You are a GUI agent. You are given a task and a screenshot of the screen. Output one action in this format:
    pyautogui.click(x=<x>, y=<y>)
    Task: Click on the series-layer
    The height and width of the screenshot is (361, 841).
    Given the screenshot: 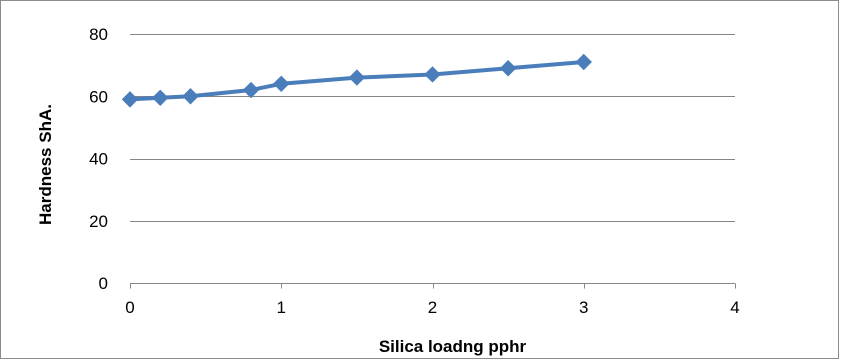 What is the action you would take?
    pyautogui.click(x=356, y=80)
    